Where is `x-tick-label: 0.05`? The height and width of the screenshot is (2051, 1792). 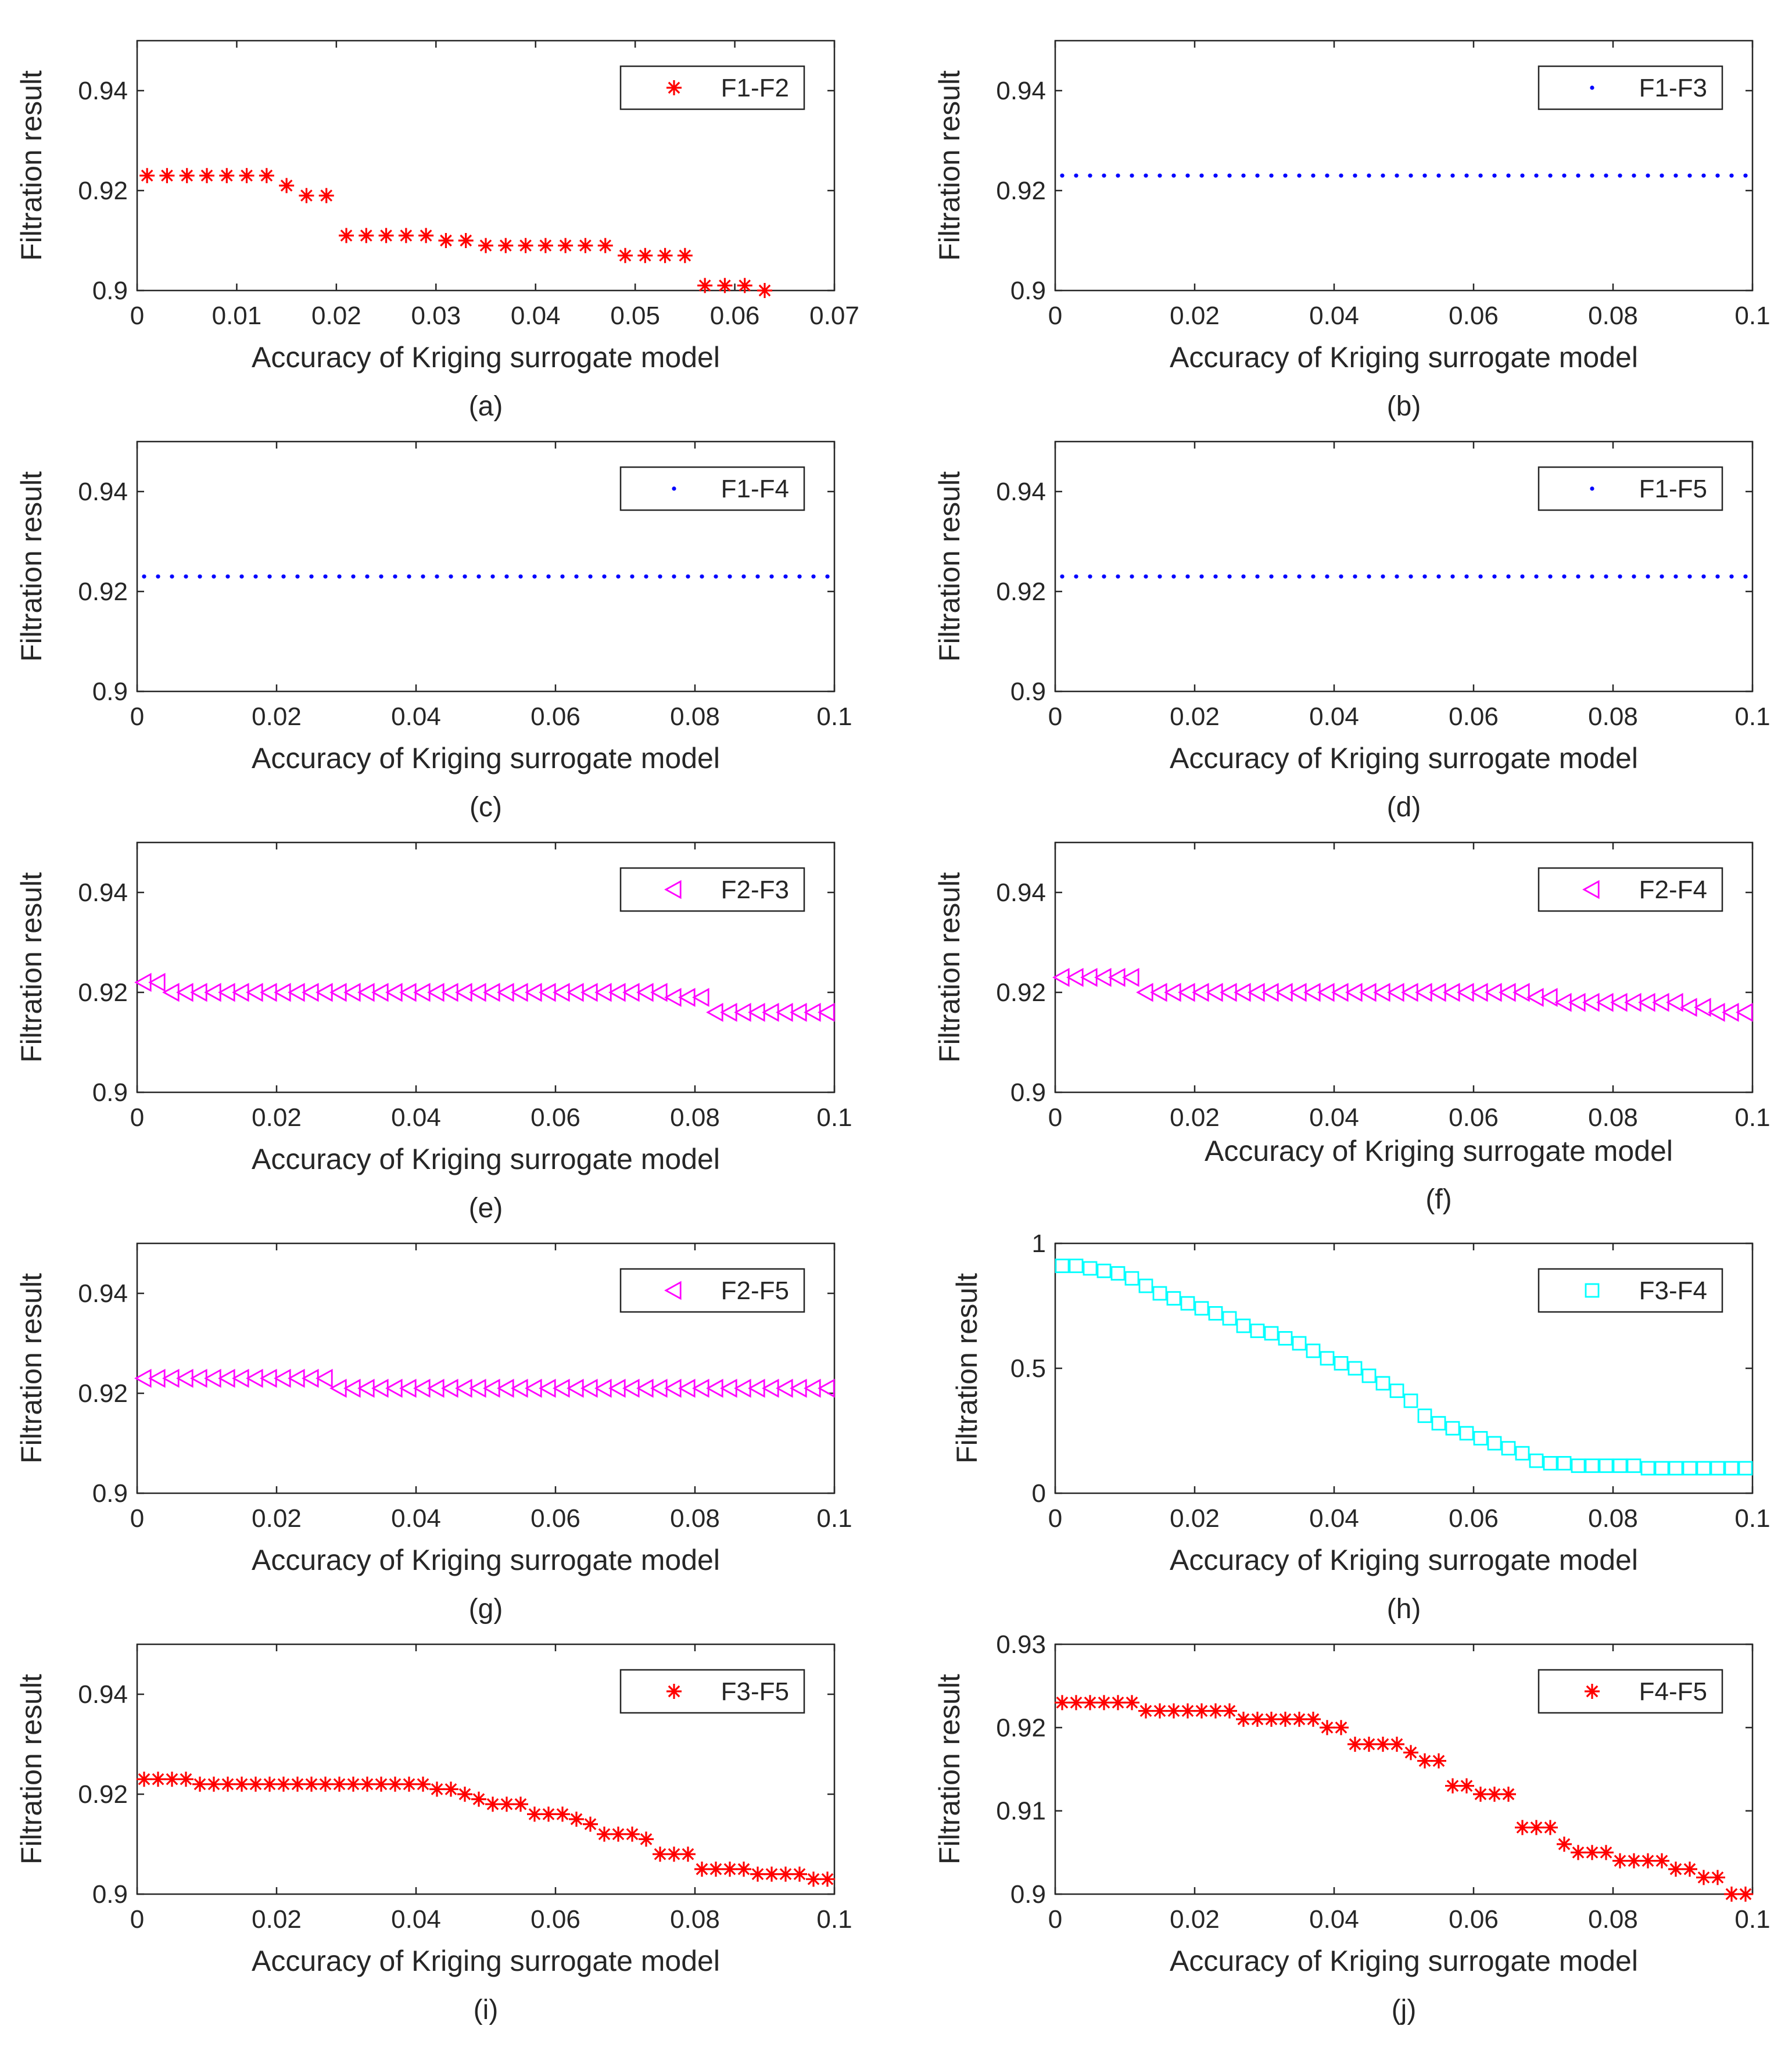
x-tick-label: 0.05 is located at coordinates (635, 316).